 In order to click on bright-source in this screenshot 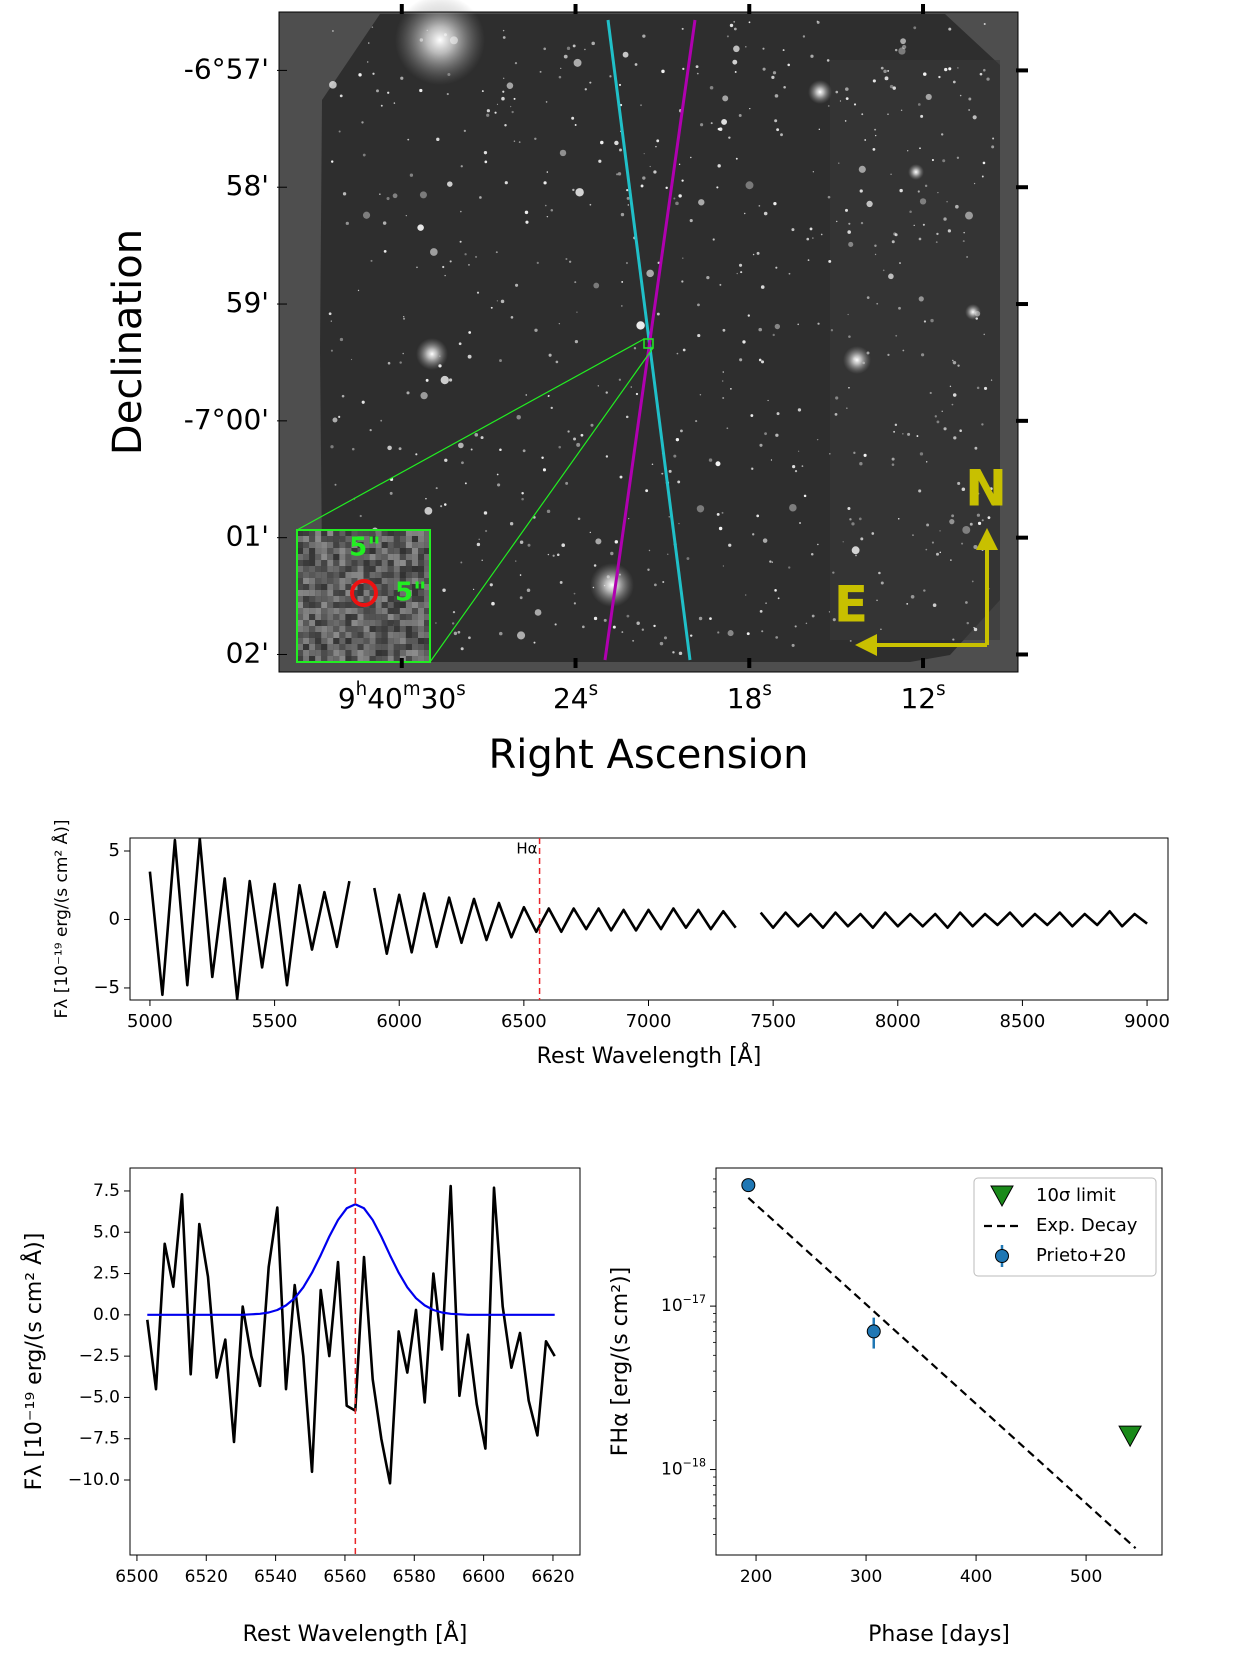, I will do `click(973, 312)`.